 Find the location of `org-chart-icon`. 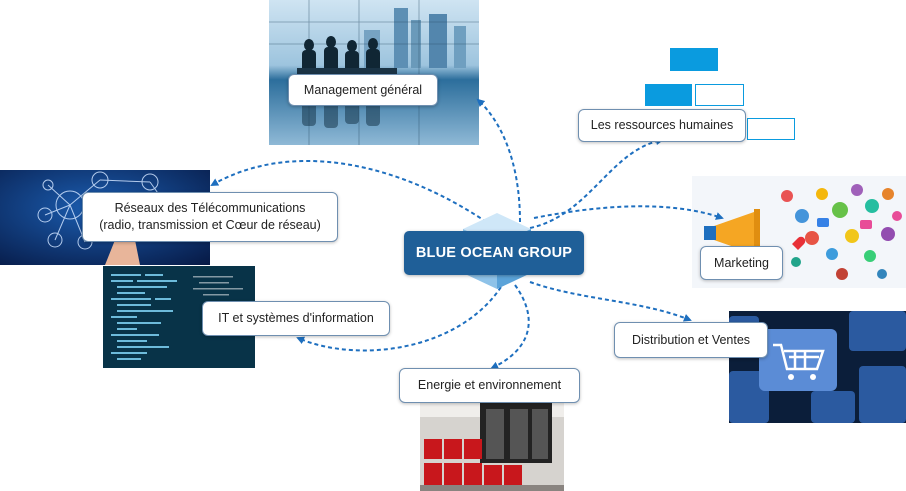

org-chart-icon is located at coordinates (720, 95).